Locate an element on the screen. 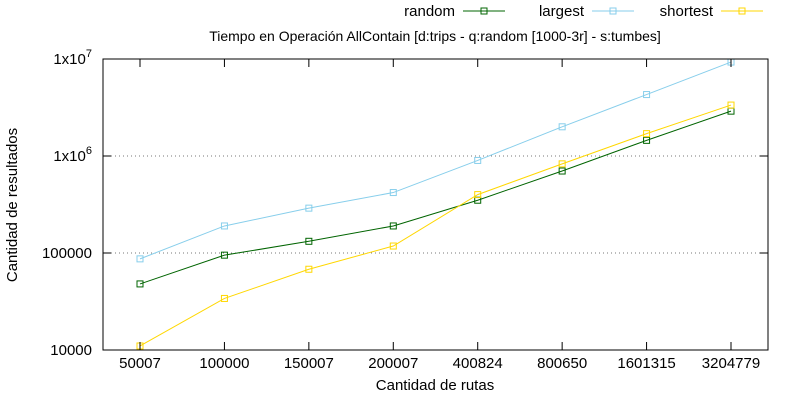  x-tick-label: 100000 is located at coordinates (224, 363).